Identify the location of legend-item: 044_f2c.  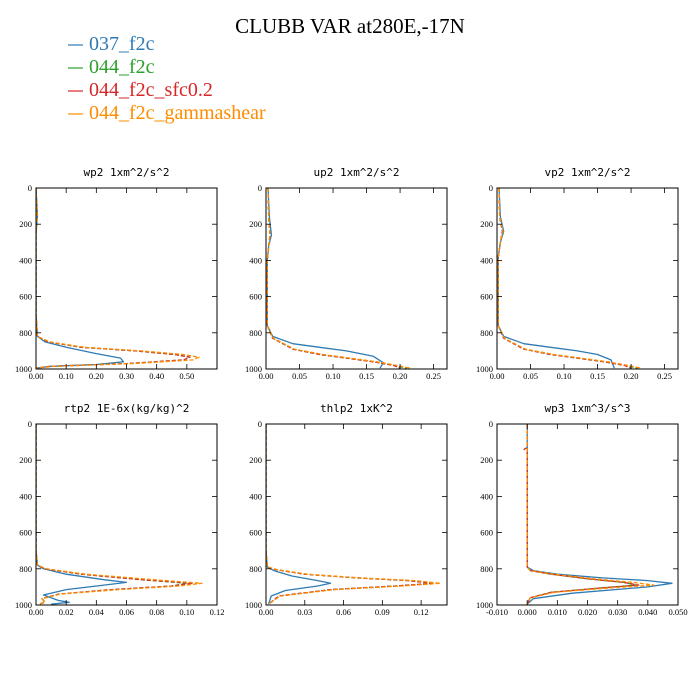
(111, 67).